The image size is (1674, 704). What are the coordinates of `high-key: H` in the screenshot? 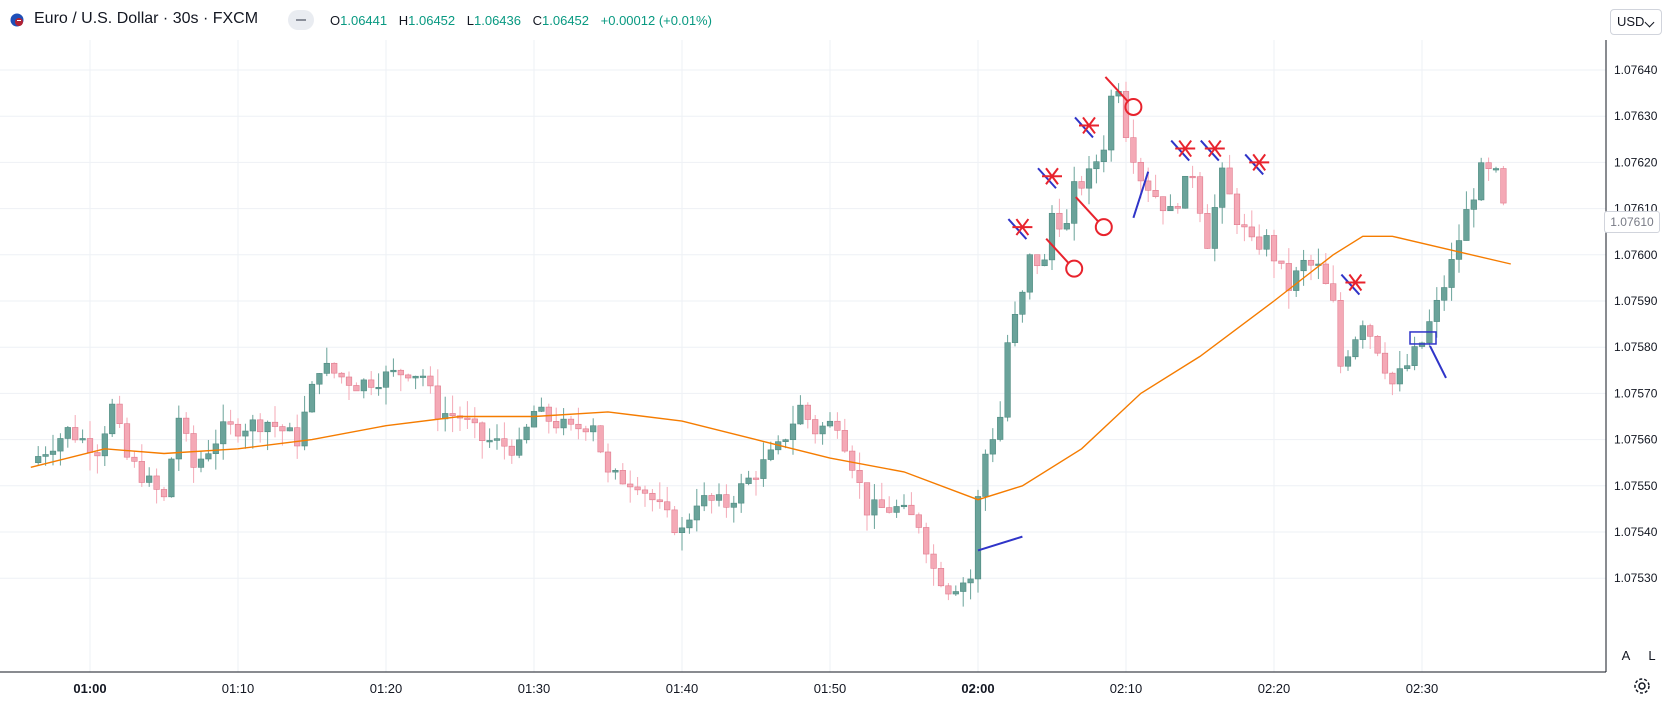 It's located at (403, 20).